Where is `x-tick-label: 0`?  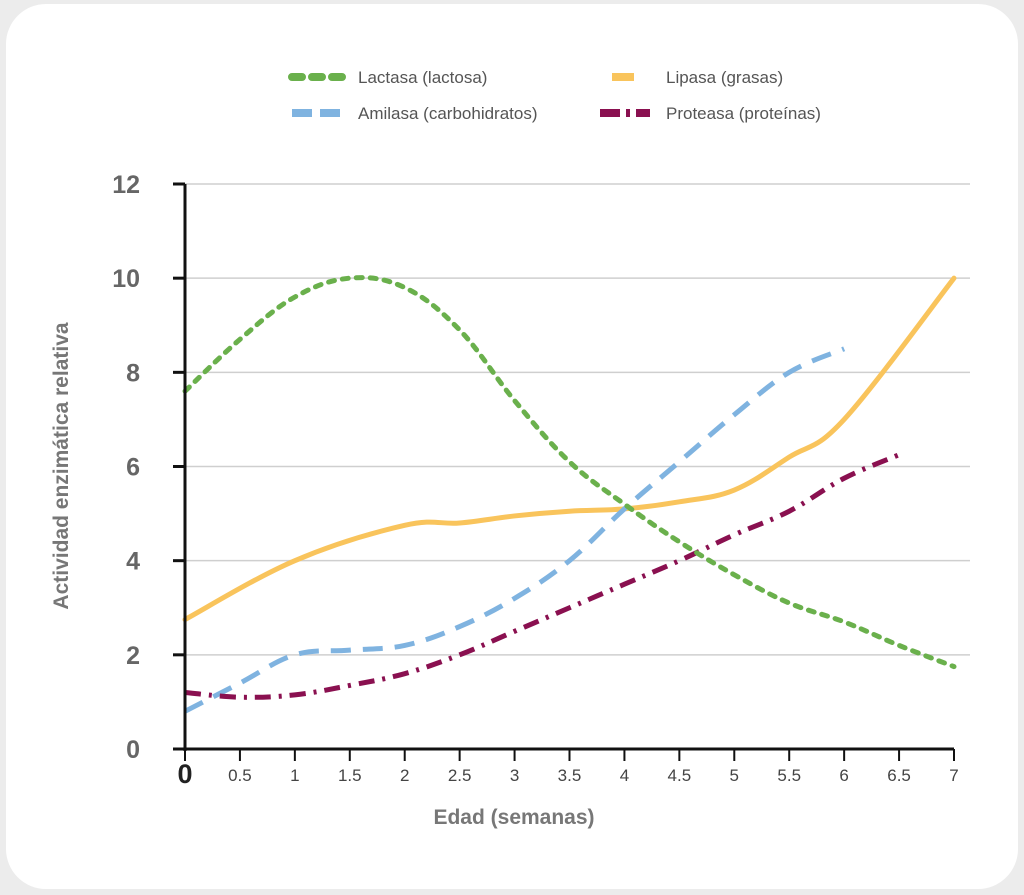
x-tick-label: 0 is located at coordinates (184, 774).